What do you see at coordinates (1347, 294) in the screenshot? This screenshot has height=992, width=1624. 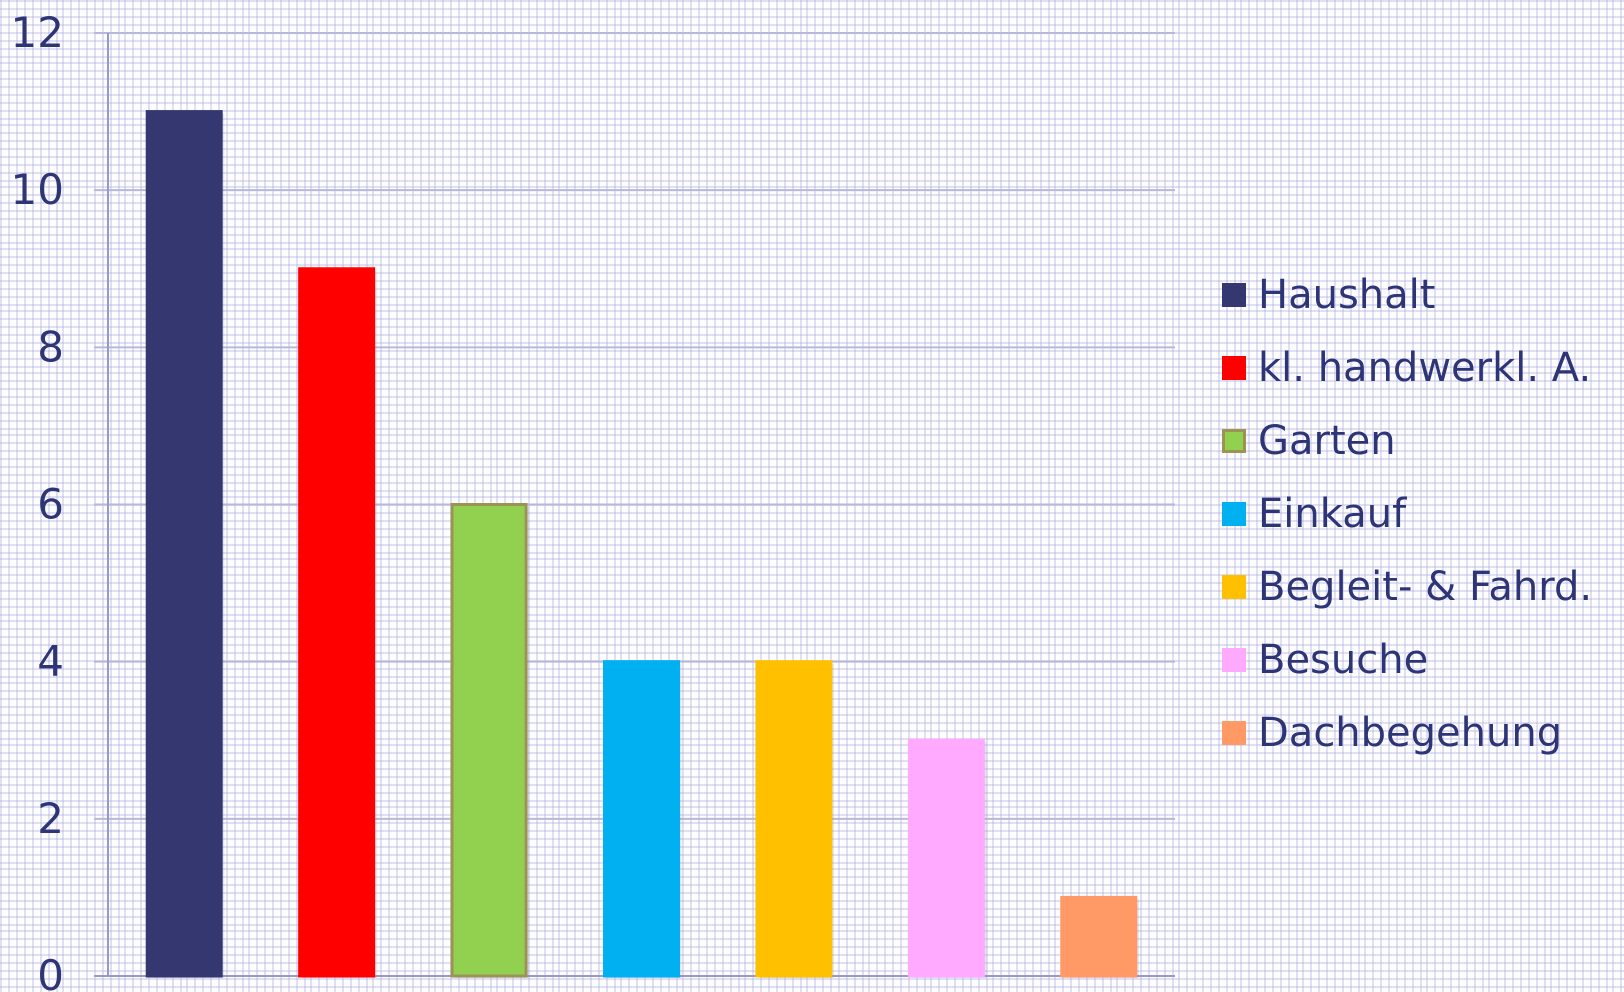 I see `legend-label: Haushalt` at bounding box center [1347, 294].